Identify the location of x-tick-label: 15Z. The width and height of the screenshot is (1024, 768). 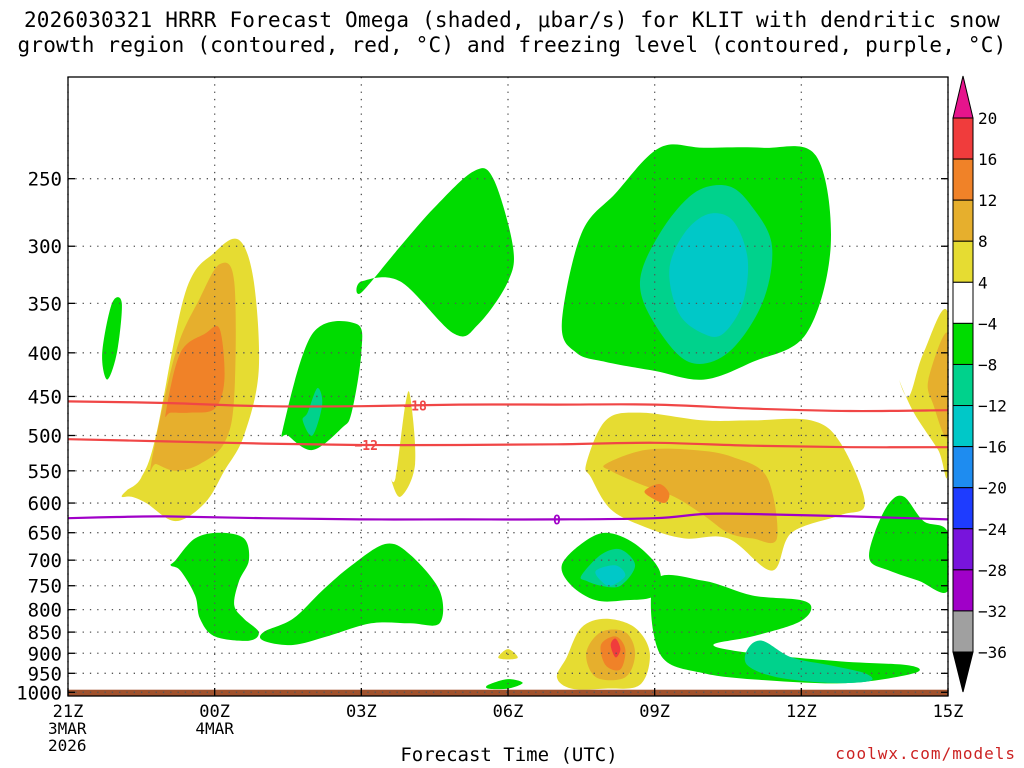
(948, 712).